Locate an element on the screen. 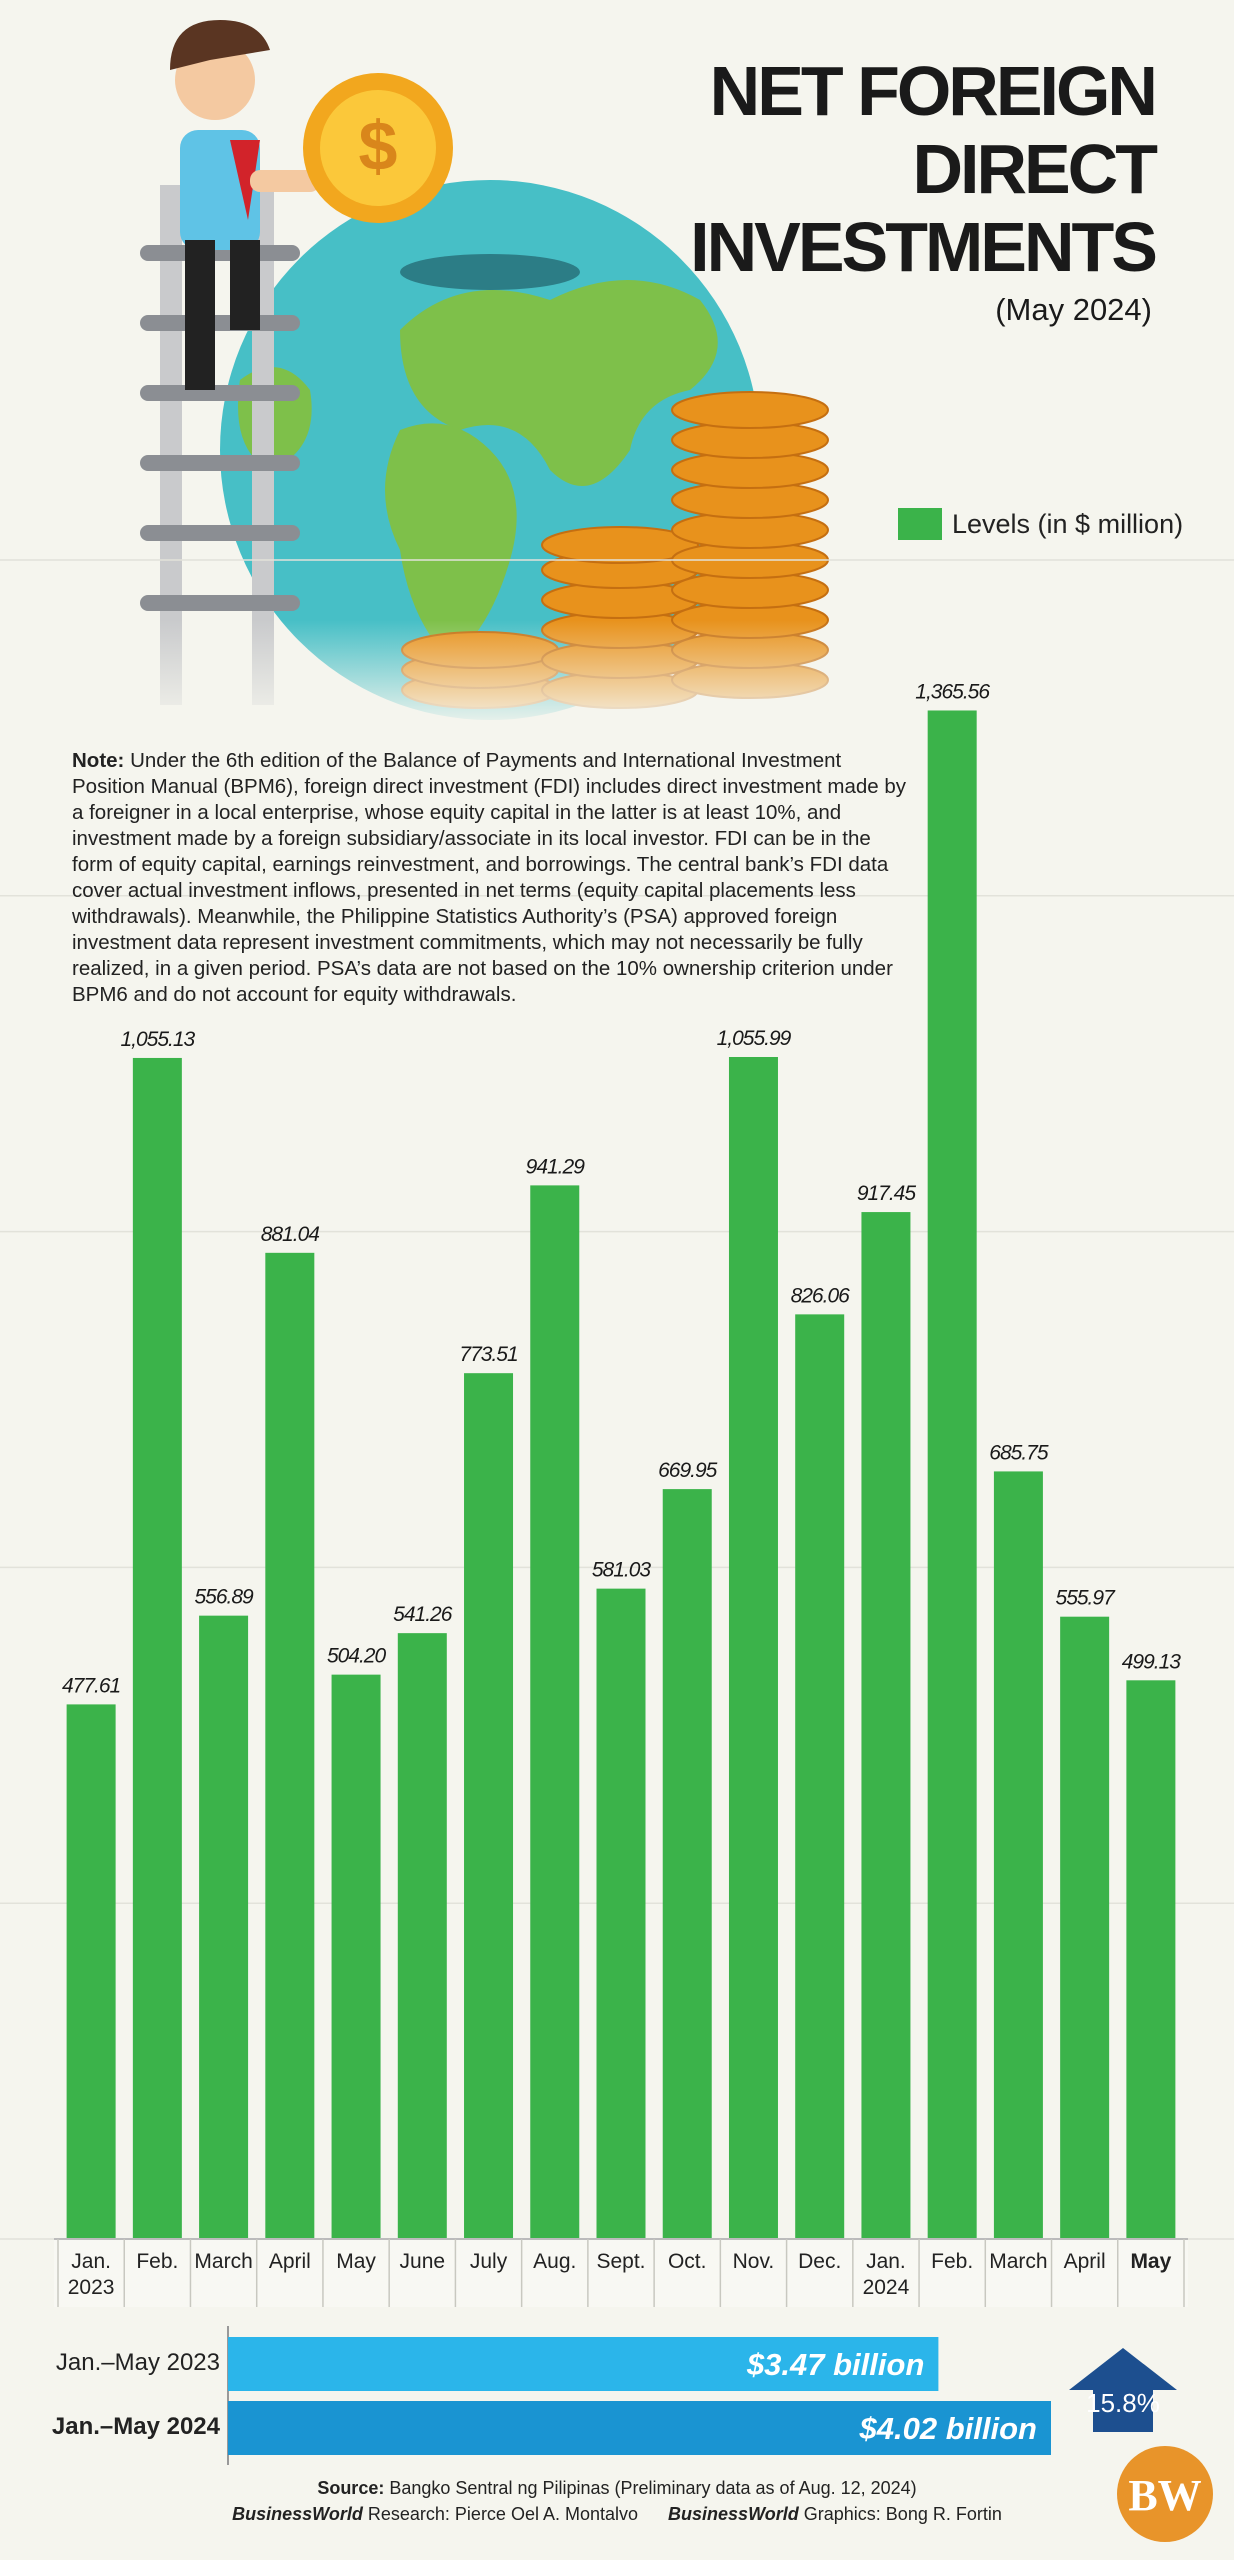  logo: BW is located at coordinates (1164, 2495).